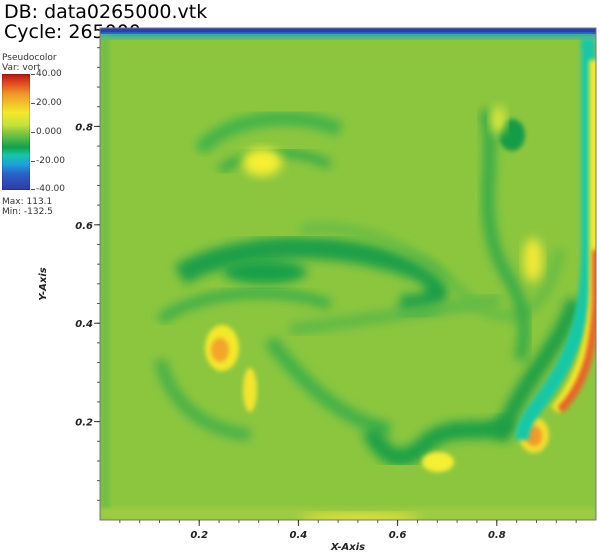 This screenshot has height=556, width=600. Describe the element at coordinates (347, 547) in the screenshot. I see `x-axis-title: X-Axis` at that location.